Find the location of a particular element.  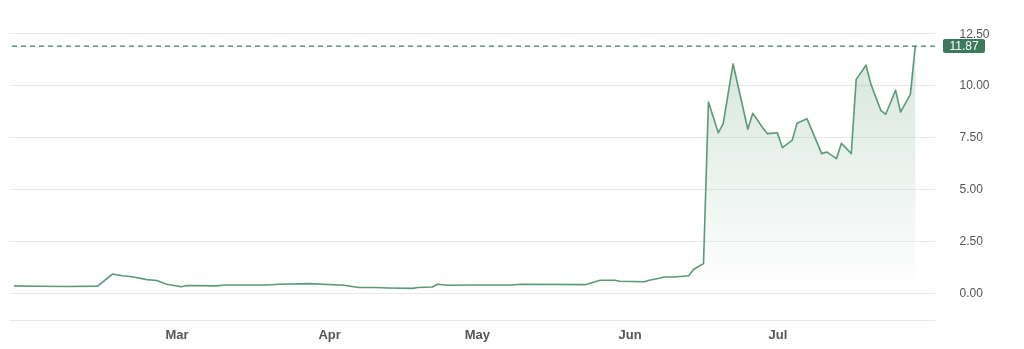

y-tick-label: 7.50 is located at coordinates (971, 137).